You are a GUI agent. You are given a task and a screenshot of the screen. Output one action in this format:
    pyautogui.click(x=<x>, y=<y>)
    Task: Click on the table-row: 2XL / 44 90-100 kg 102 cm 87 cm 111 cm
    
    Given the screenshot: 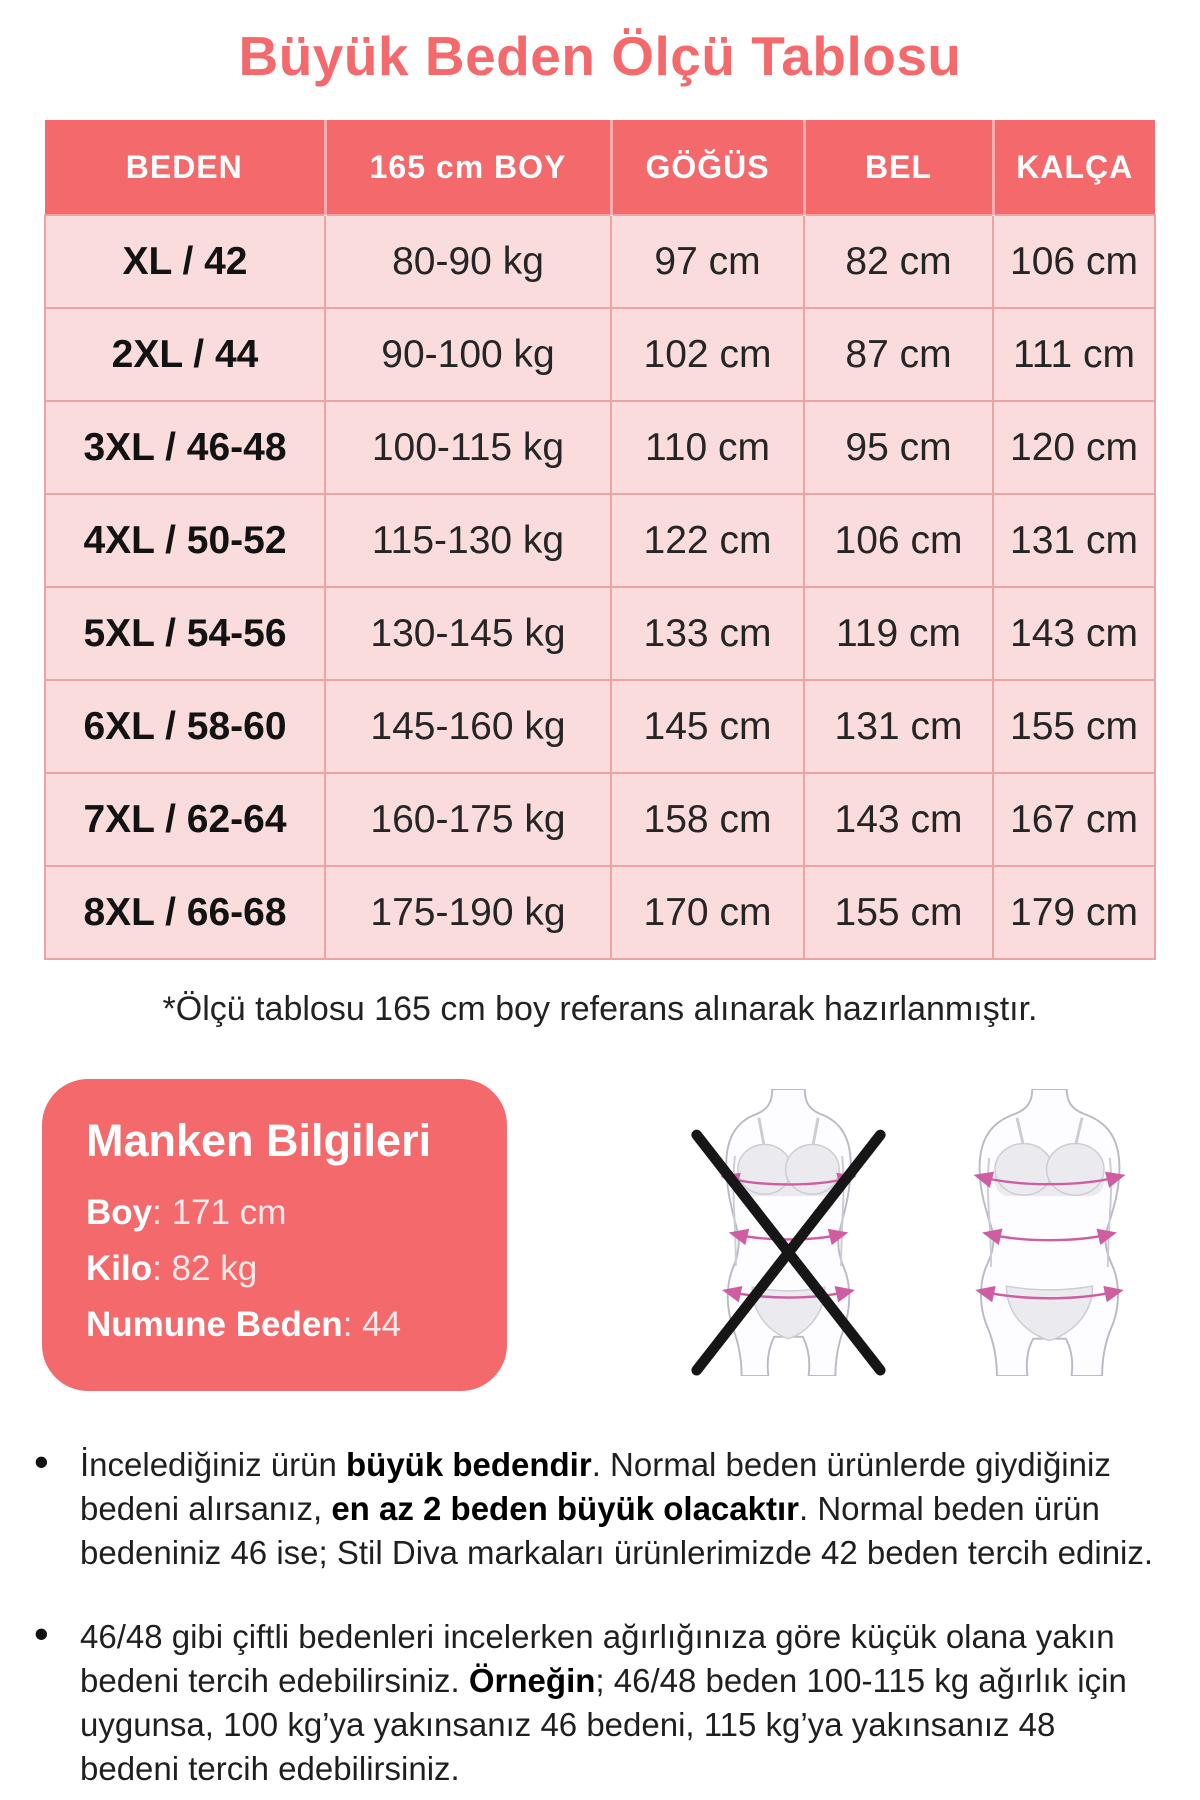 What is the action you would take?
    pyautogui.click(x=600, y=354)
    